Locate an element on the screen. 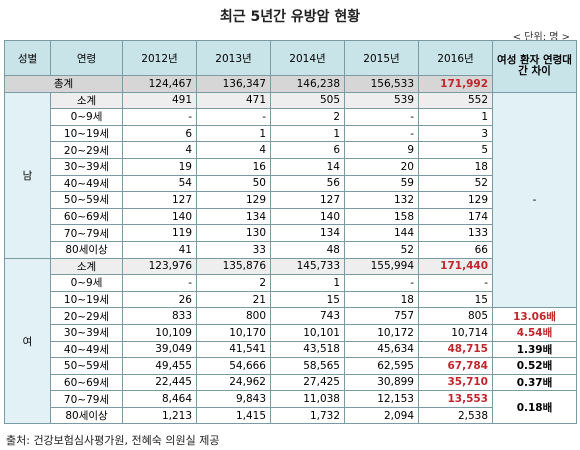 The image size is (580, 450). age-label: 50~59세 is located at coordinates (86, 366).